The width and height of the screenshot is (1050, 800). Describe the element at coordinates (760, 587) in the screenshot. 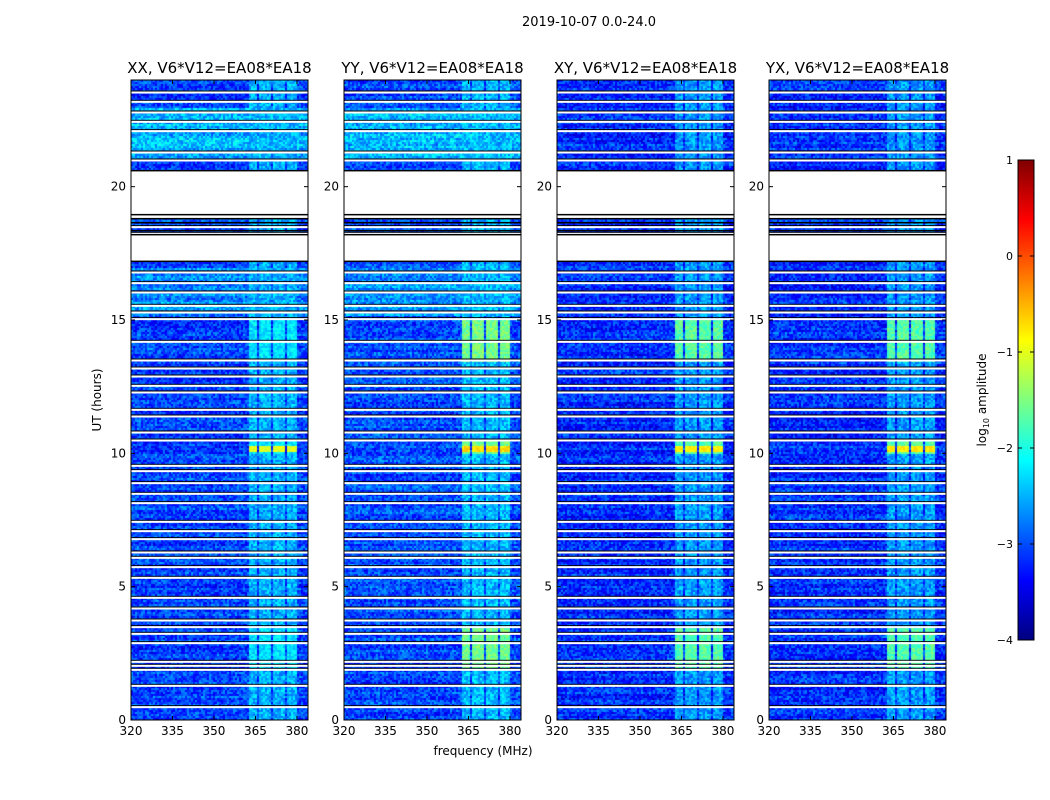

I see `y-tick-label: 5` at that location.